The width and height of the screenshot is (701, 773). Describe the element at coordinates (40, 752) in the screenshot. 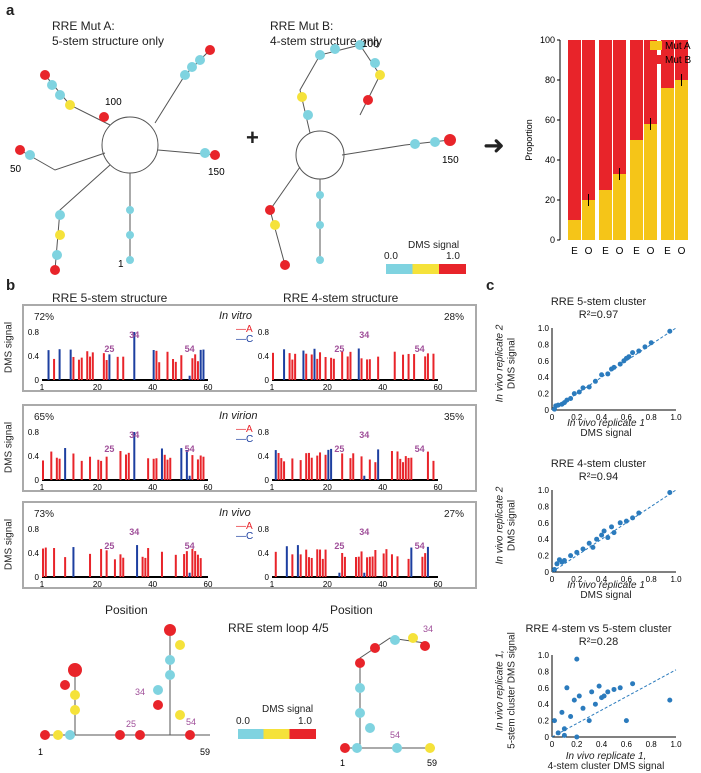

I see `stemloop-ann-1: 1` at that location.